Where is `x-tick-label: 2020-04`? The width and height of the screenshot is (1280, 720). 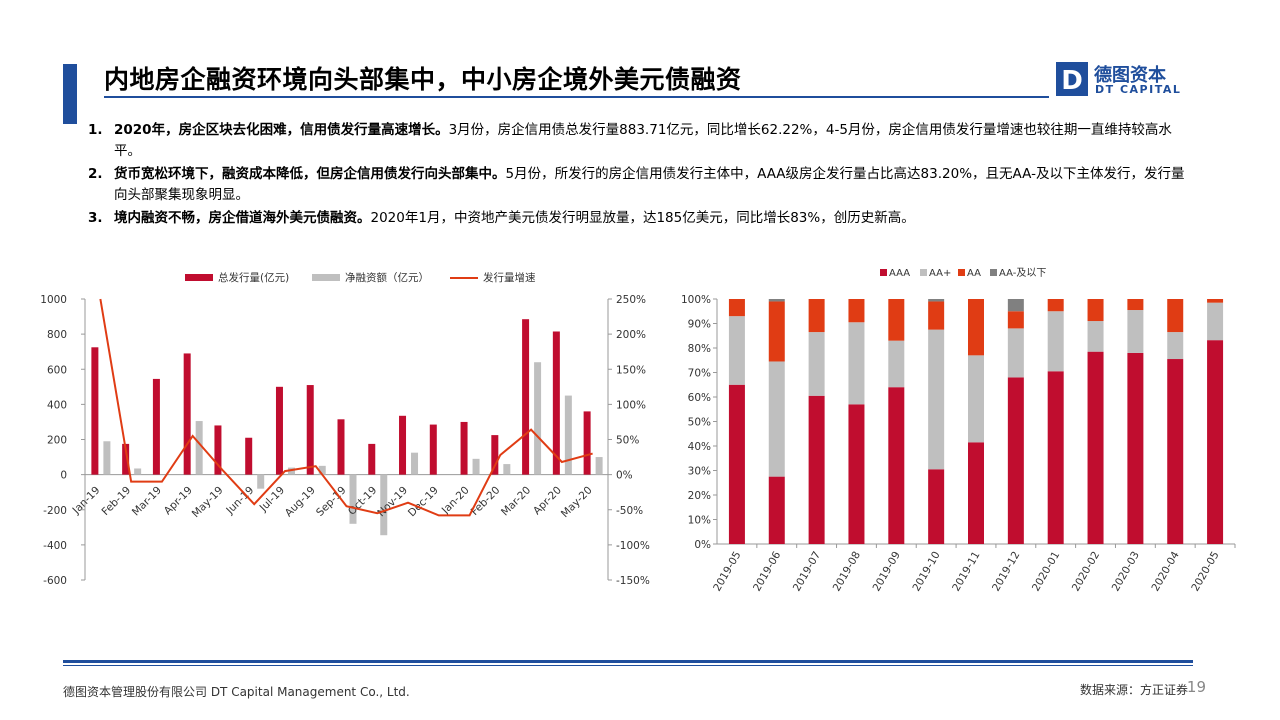 x-tick-label: 2020-04 is located at coordinates (1165, 571).